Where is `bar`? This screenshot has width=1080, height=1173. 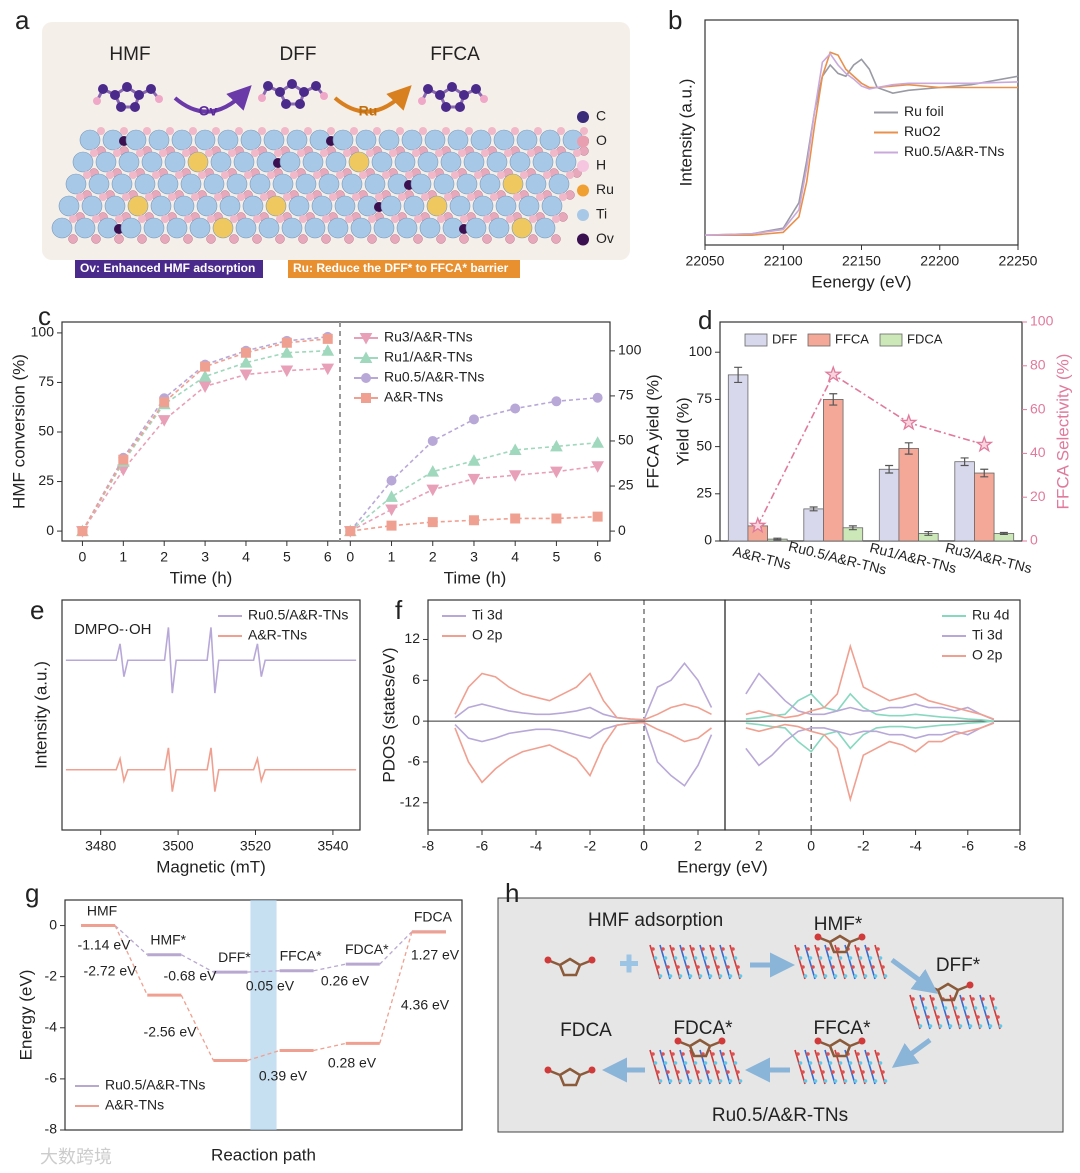
bar is located at coordinates (984, 507).